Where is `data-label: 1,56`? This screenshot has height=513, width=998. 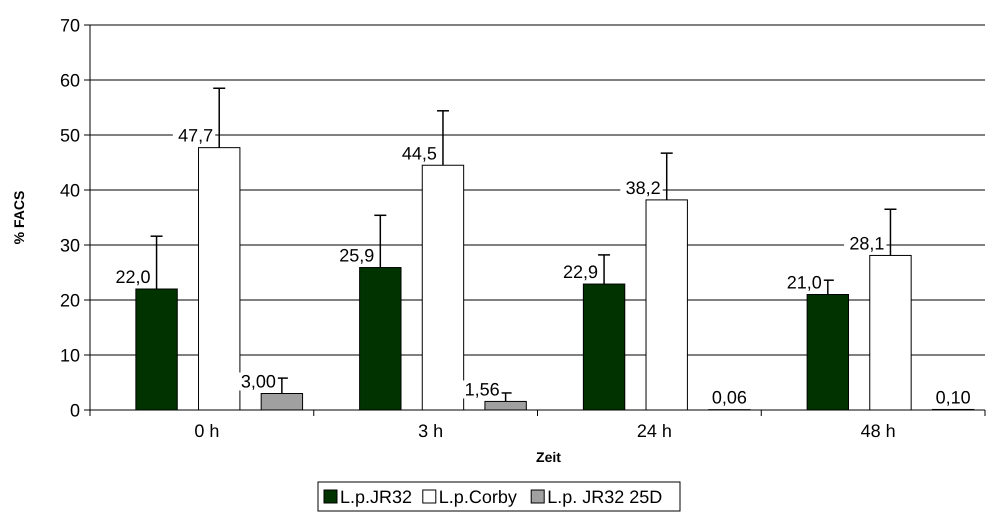 data-label: 1,56 is located at coordinates (482, 389).